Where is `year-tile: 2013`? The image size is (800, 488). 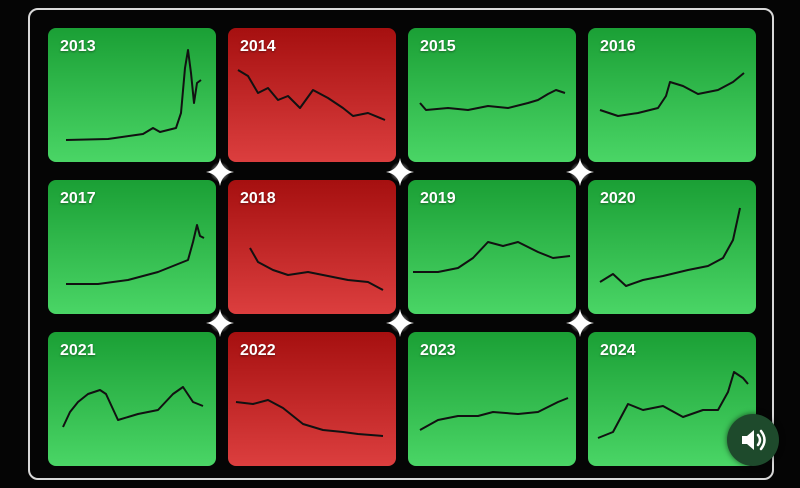
year-tile: 2013 is located at coordinates (132, 95).